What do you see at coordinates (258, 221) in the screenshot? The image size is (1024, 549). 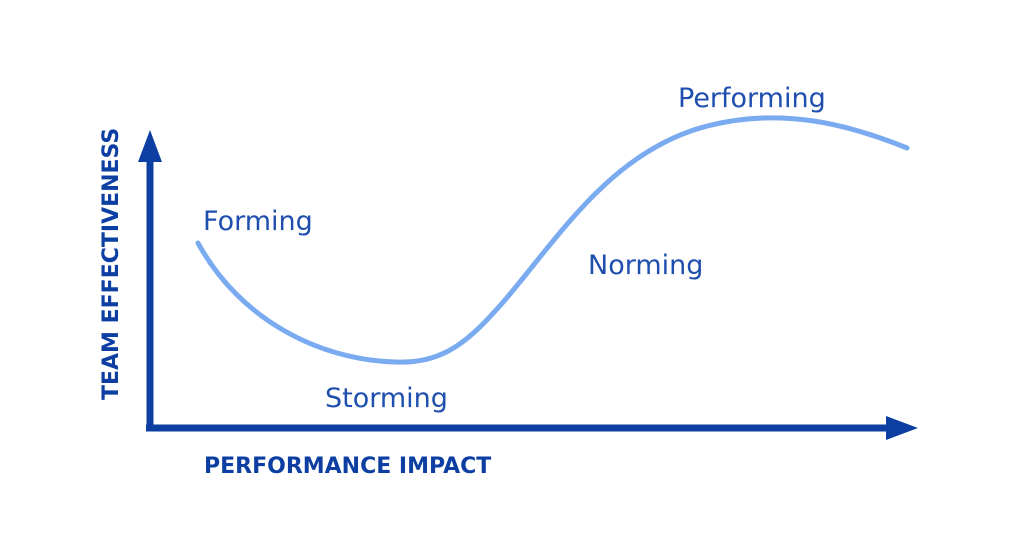 I see `stage-label-forming: Forming` at bounding box center [258, 221].